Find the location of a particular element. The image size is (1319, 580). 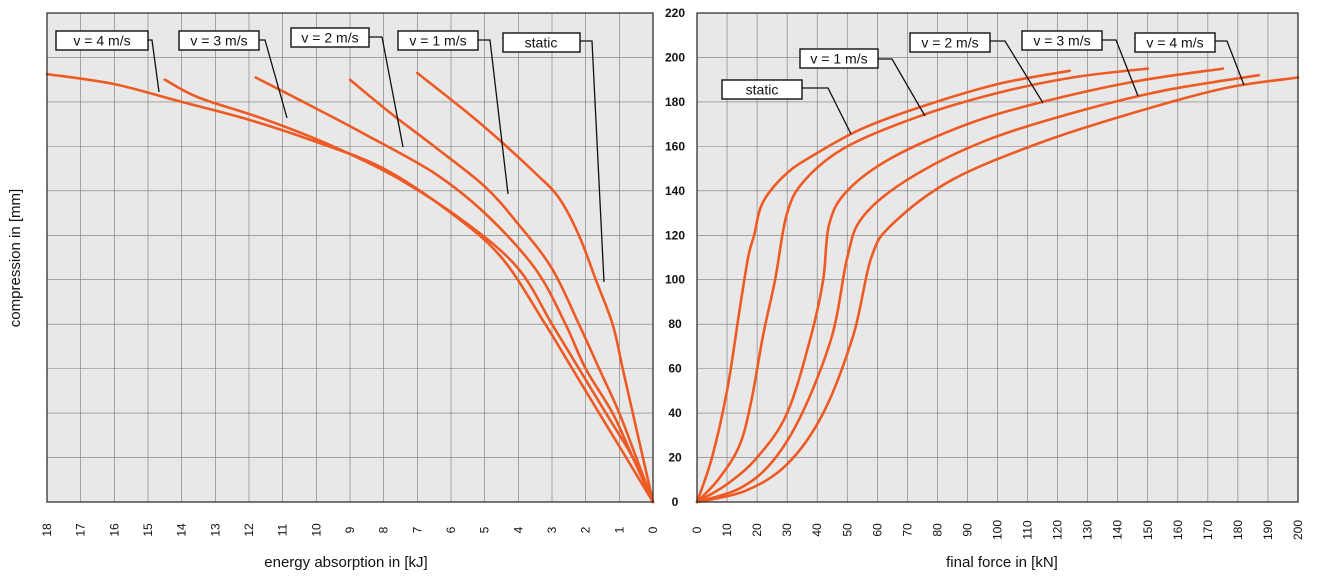

x-tick-label: 150 is located at coordinates (1148, 530).